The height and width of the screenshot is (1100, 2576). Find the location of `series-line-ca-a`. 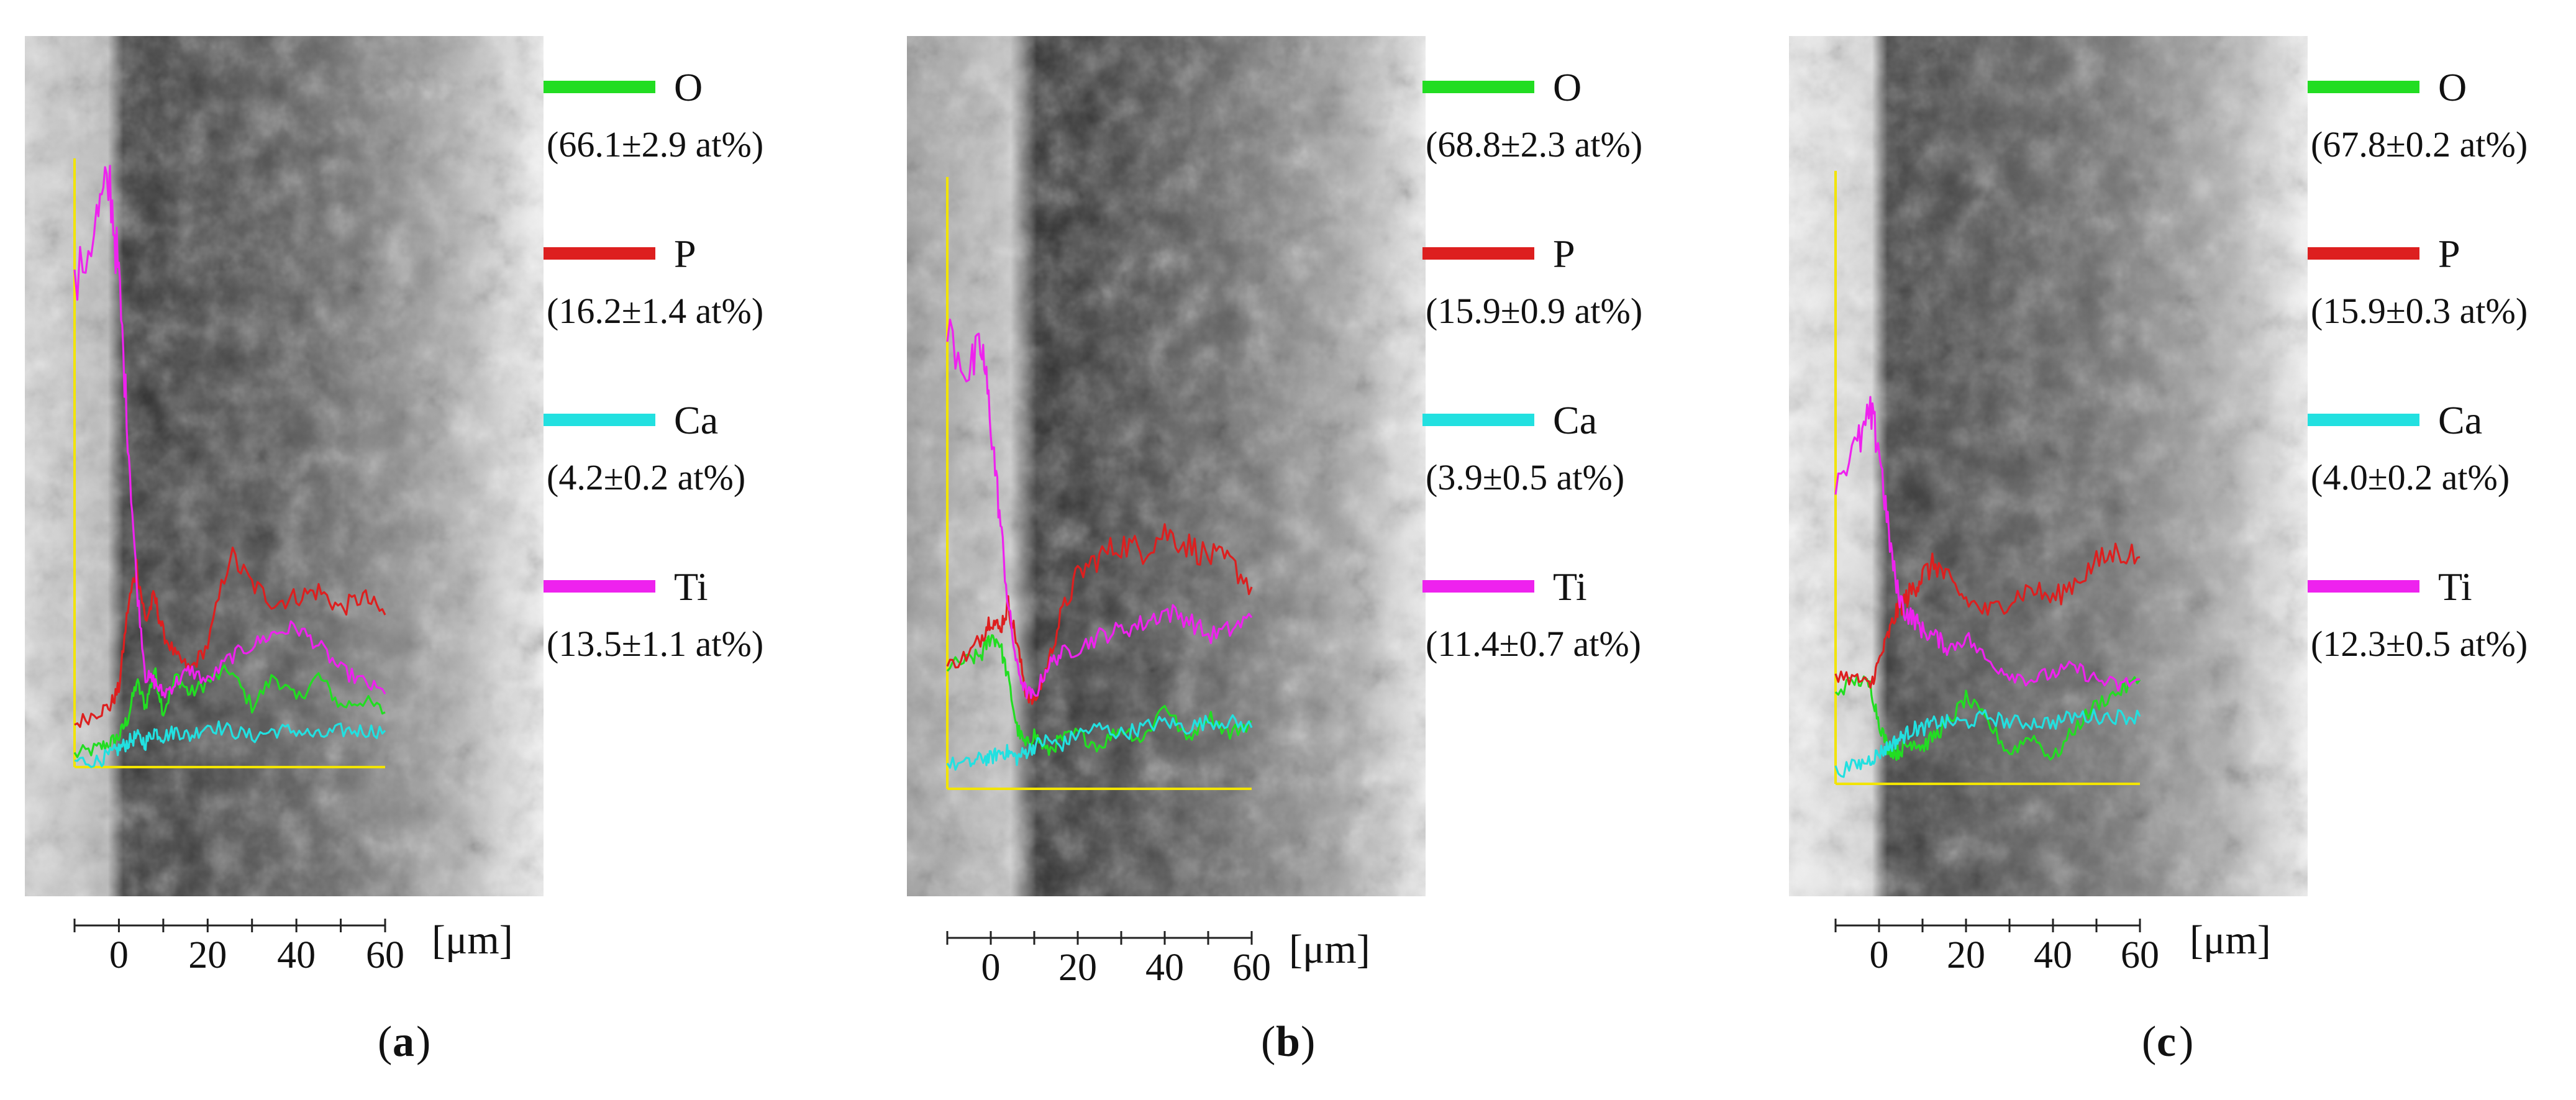

series-line-ca-a is located at coordinates (230, 744).